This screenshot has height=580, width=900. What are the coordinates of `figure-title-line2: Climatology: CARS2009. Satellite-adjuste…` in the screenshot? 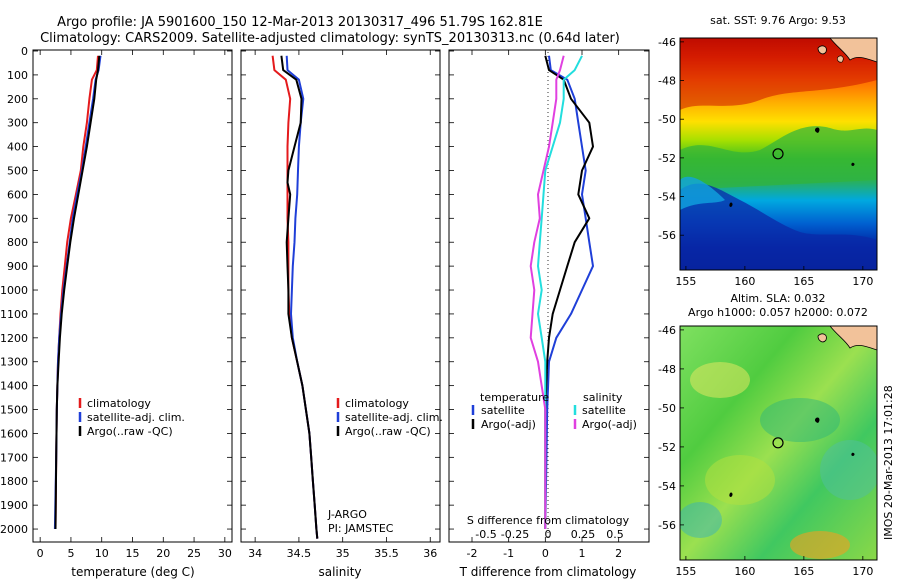 It's located at (330, 38).